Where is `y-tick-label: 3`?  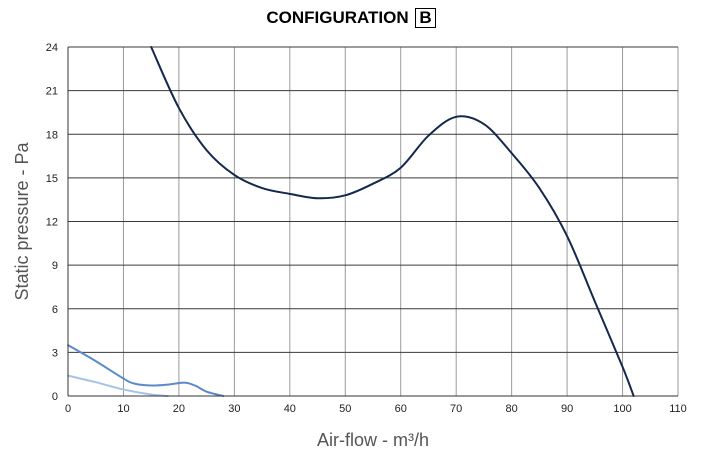
y-tick-label: 3 is located at coordinates (55, 353).